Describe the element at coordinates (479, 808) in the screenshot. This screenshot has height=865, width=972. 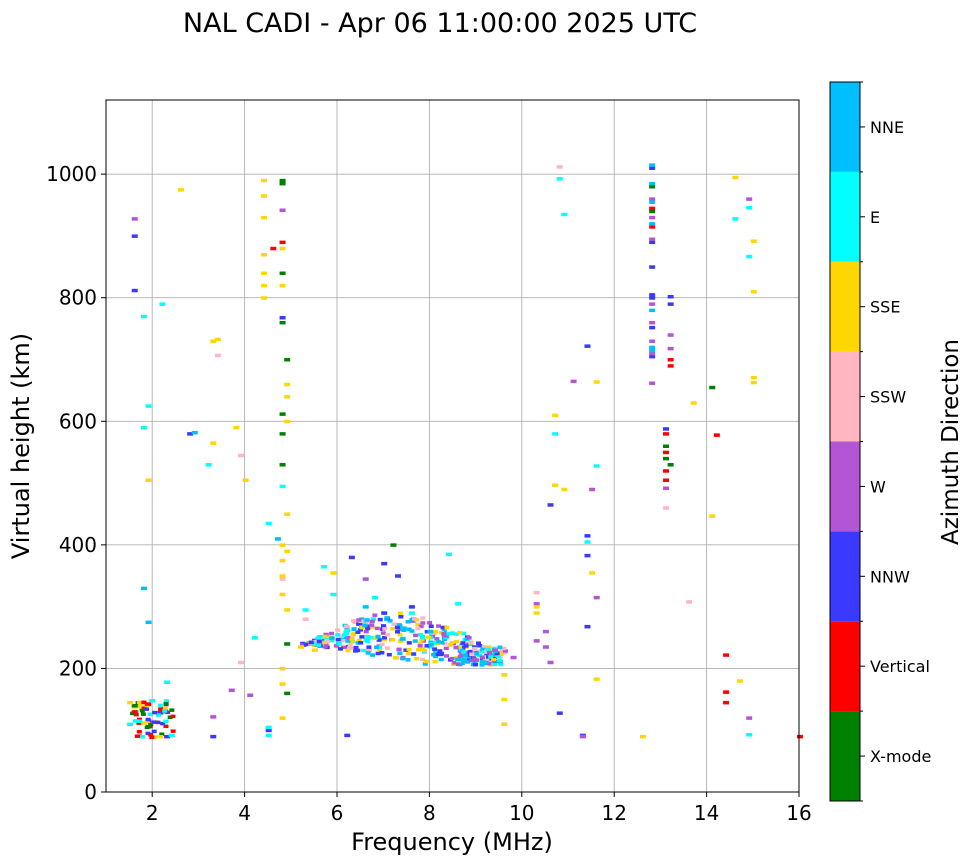
I see `x-axis: 2 4 6 8 10 12 14 16` at that location.